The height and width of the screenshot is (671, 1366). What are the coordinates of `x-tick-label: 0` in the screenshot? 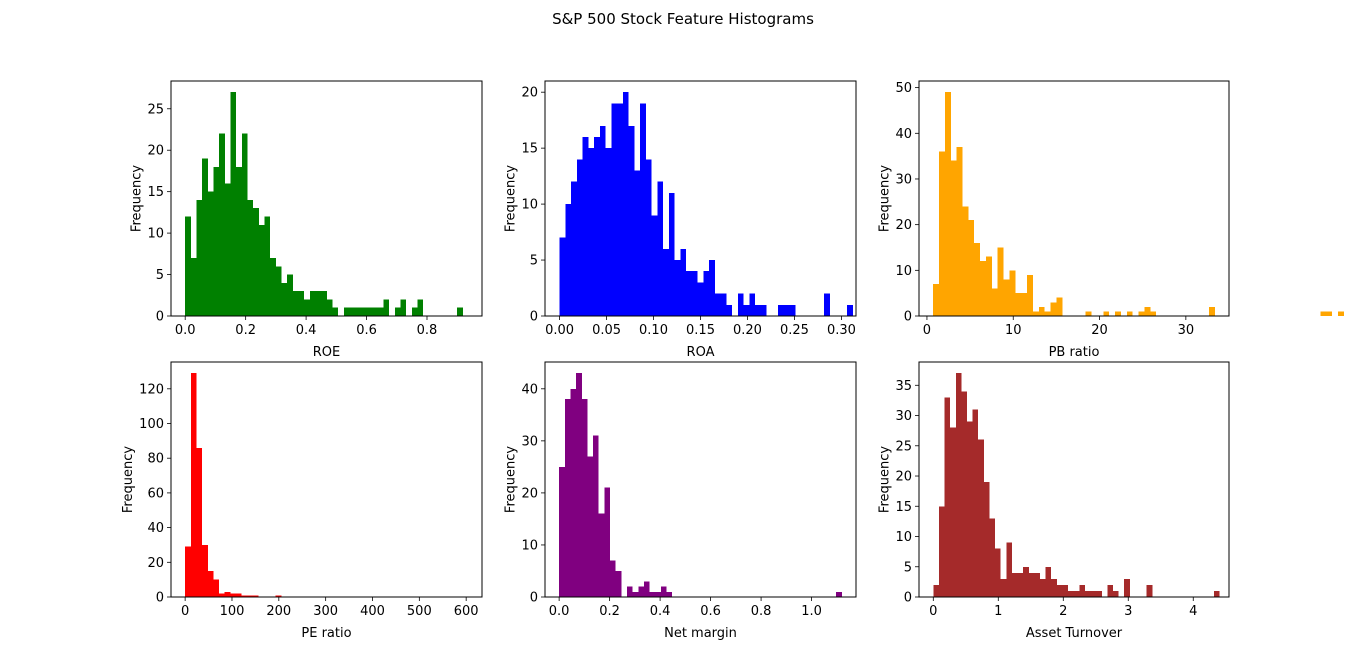 It's located at (185, 611).